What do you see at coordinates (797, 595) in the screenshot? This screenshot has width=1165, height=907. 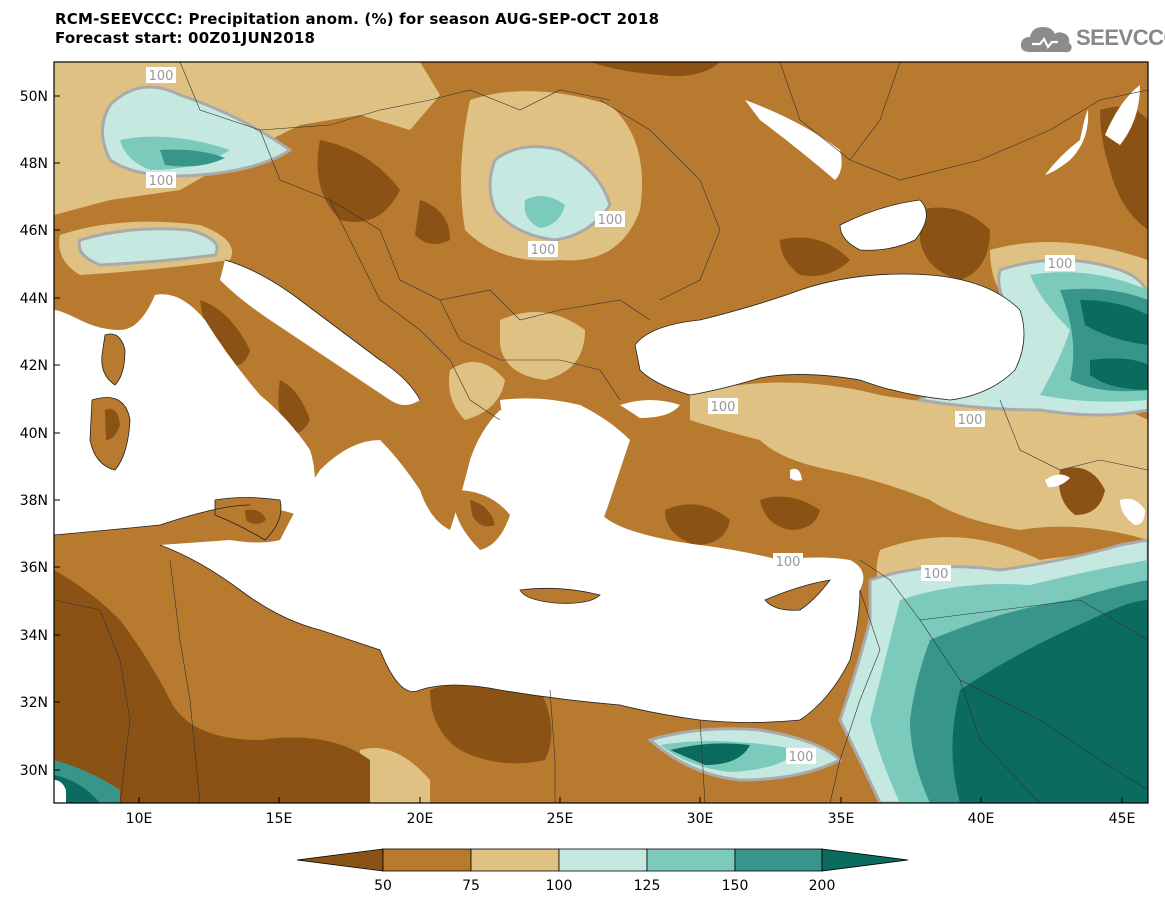 I see `cyprus` at bounding box center [797, 595].